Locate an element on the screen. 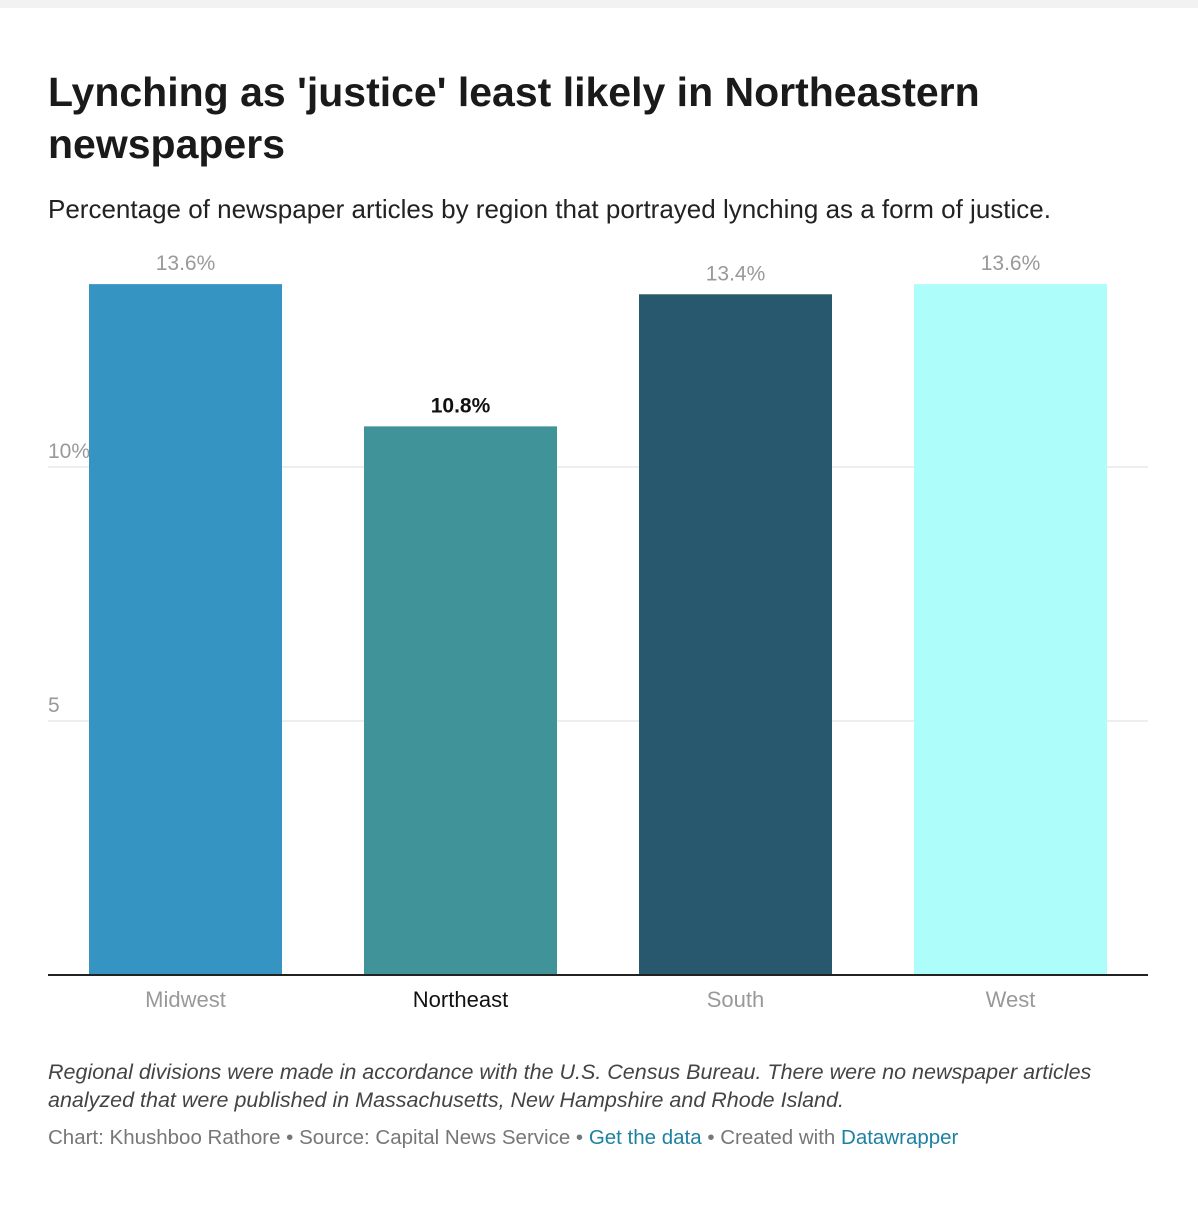  x-tick-label: Northeast is located at coordinates (460, 999).